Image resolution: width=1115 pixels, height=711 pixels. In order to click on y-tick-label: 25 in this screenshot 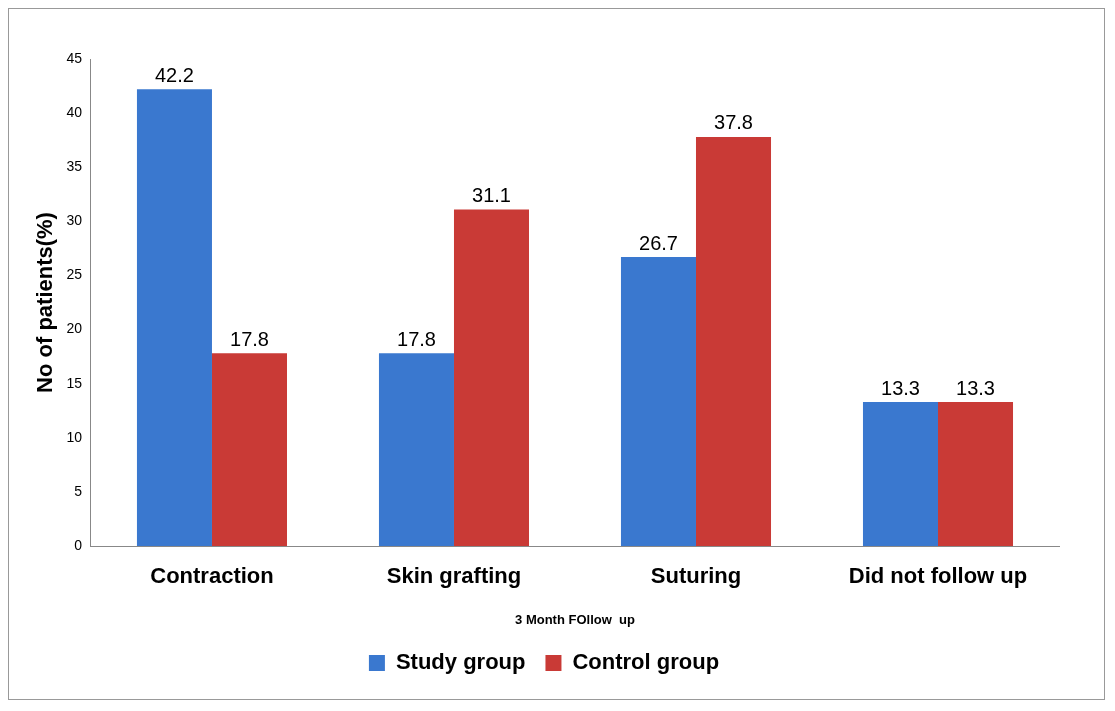, I will do `click(74, 274)`.